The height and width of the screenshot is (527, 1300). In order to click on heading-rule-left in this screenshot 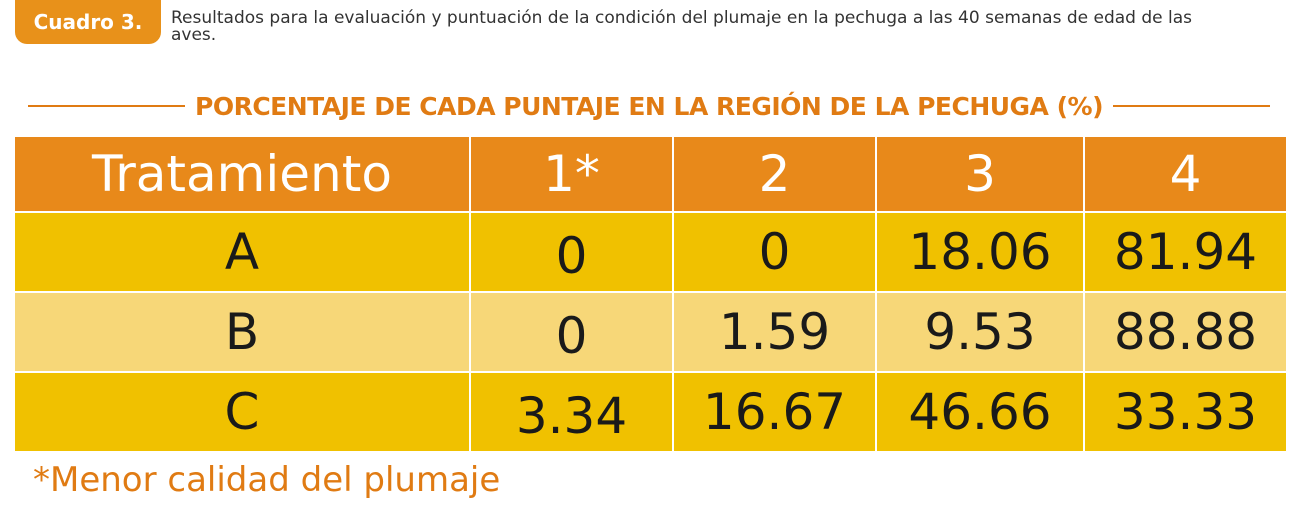, I will do `click(106, 106)`.